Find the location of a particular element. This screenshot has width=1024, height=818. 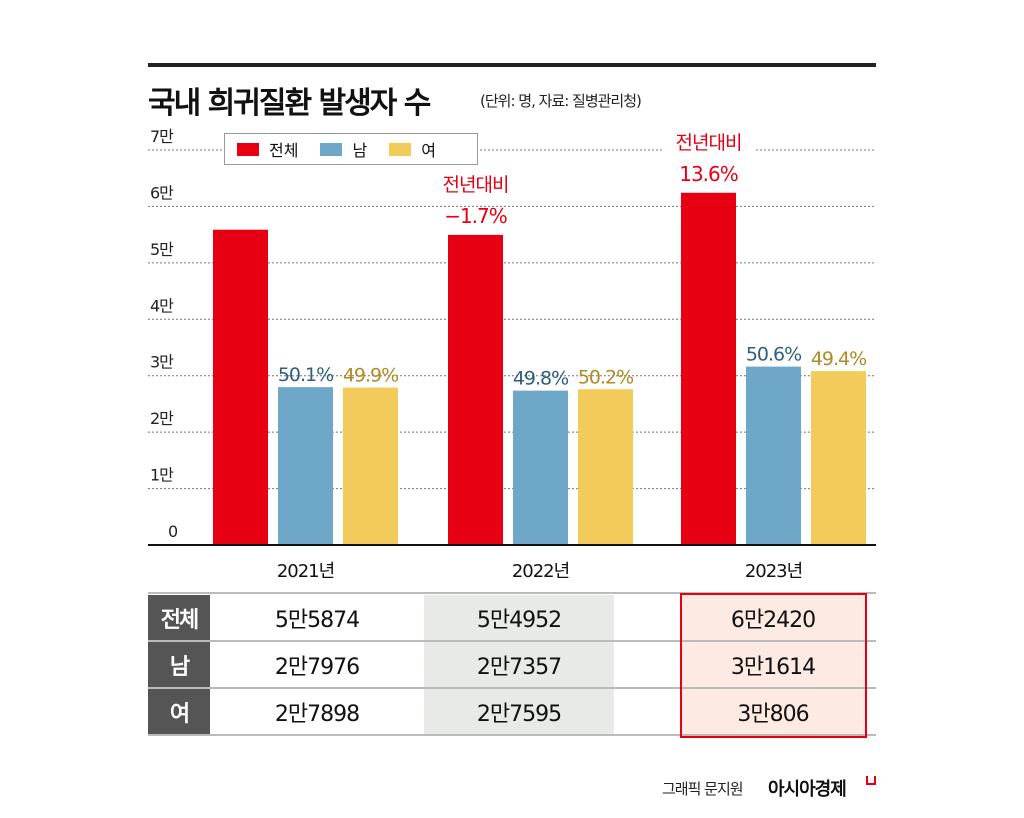

top-rule is located at coordinates (512, 65).